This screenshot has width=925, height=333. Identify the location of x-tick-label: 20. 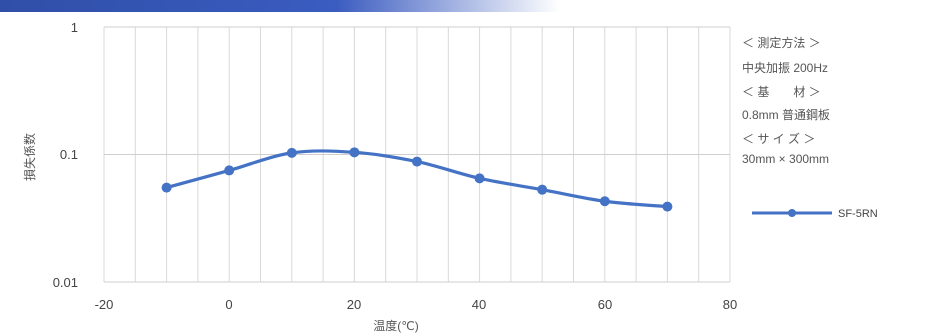
(354, 304).